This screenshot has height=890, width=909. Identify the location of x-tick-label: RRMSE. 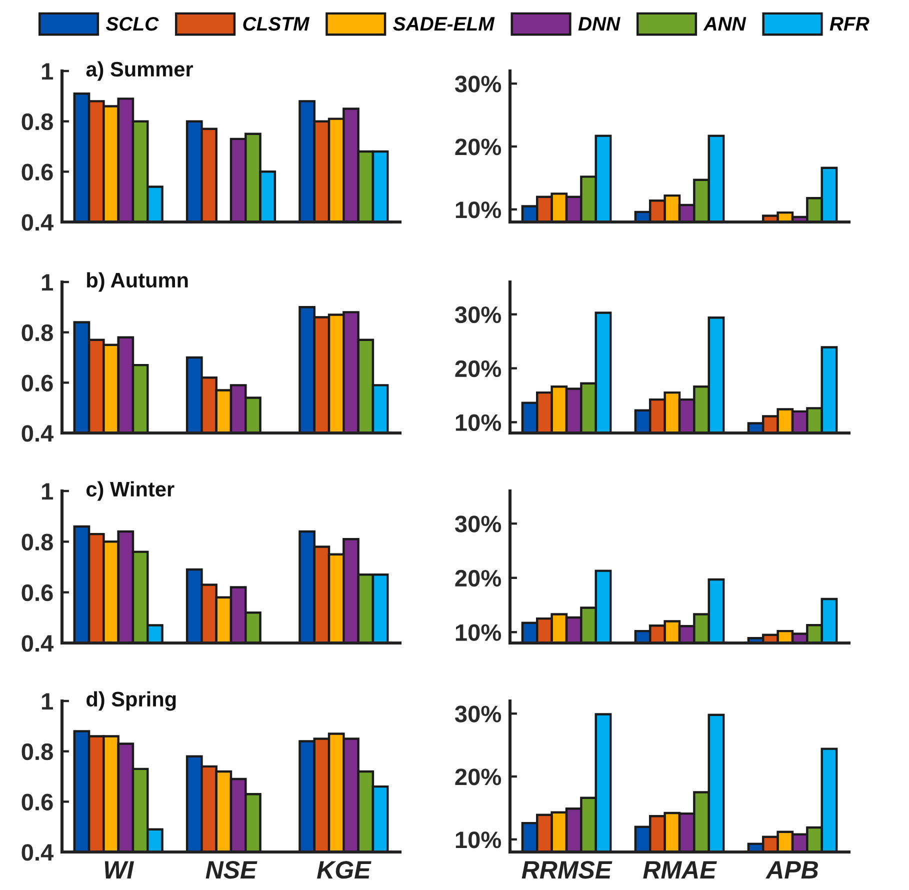
(567, 869).